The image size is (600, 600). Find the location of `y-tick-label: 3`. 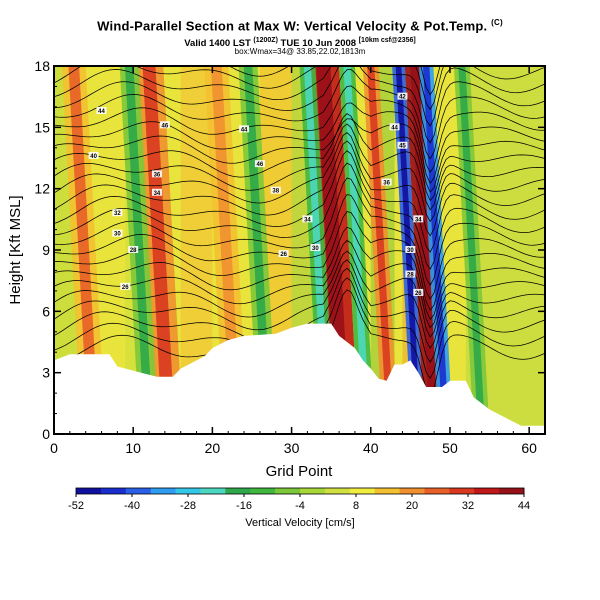

y-tick-label: 3 is located at coordinates (46, 373).